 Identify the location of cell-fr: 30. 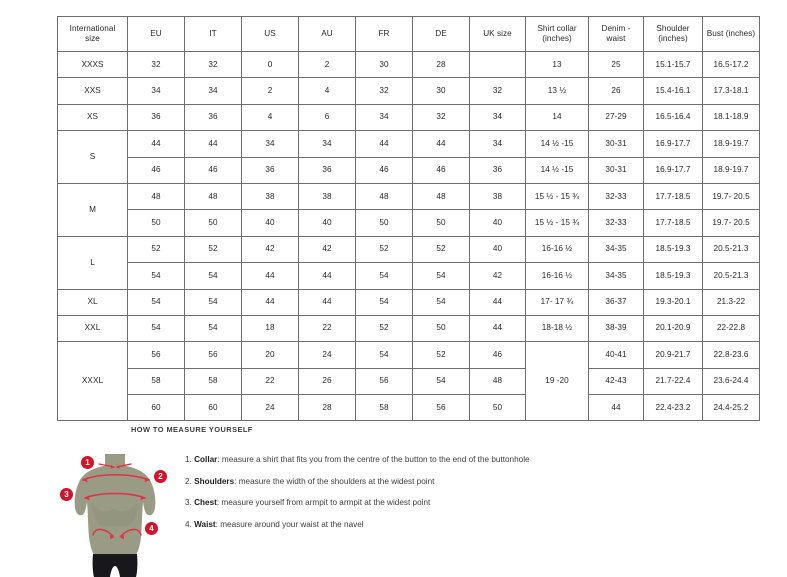
(384, 64).